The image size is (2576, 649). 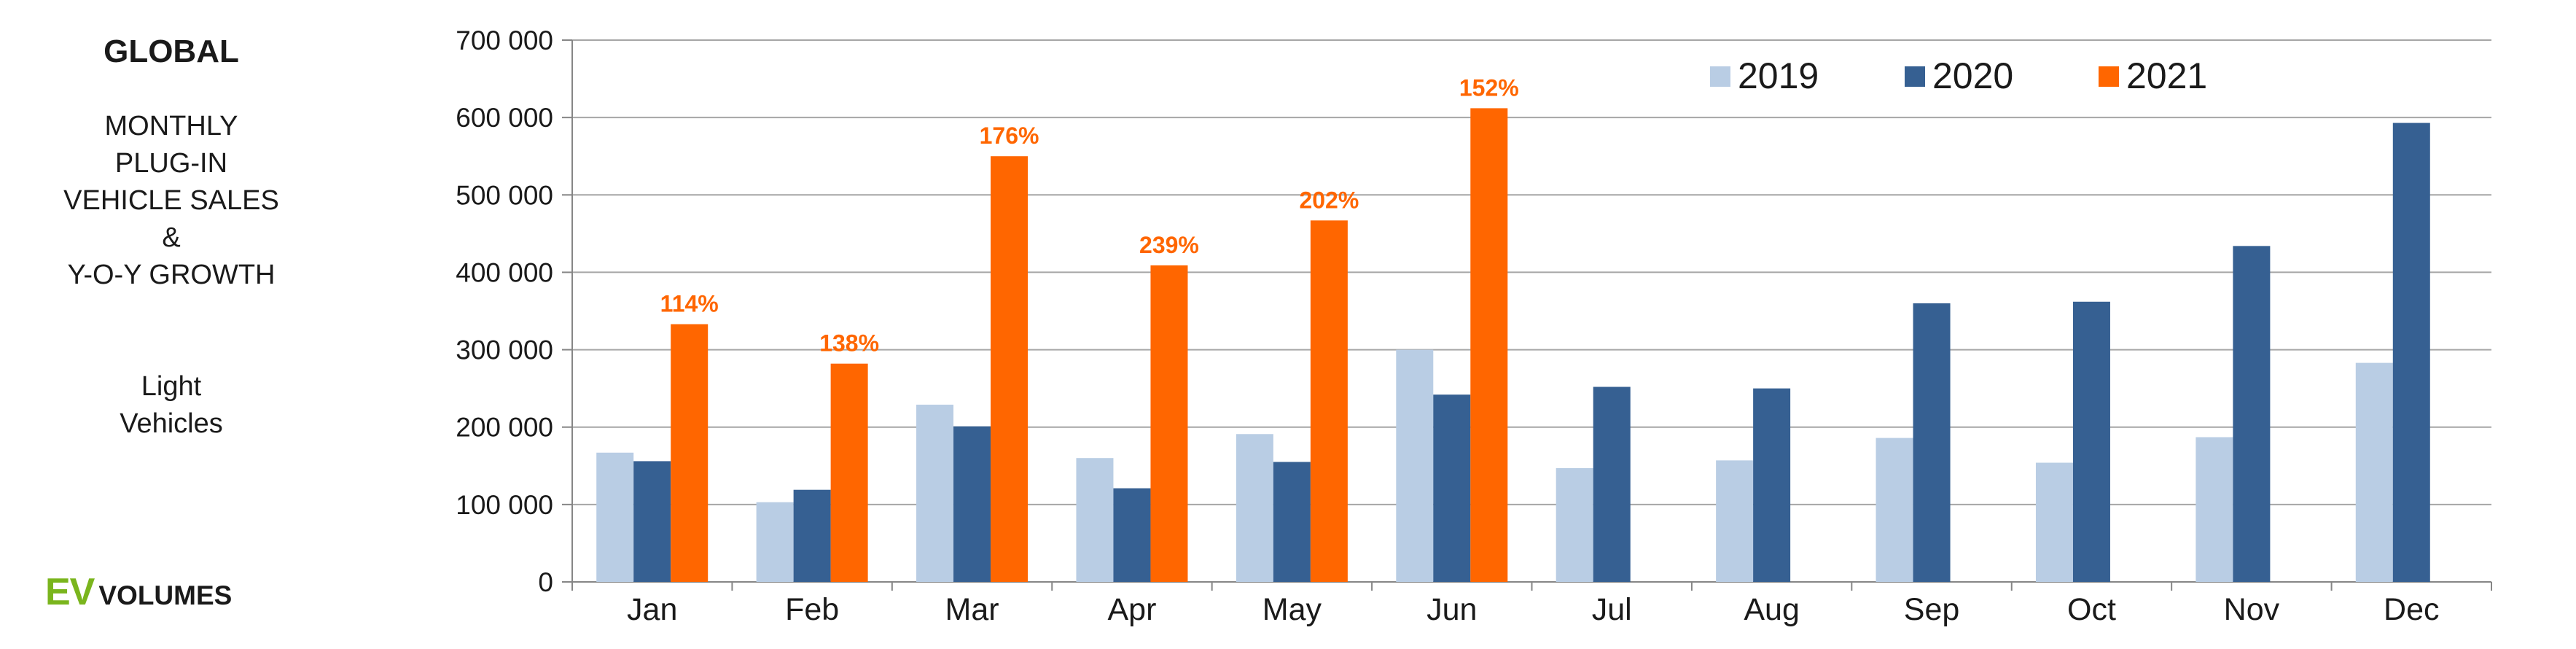 I want to click on segment-line: Vehicles, so click(x=171, y=423).